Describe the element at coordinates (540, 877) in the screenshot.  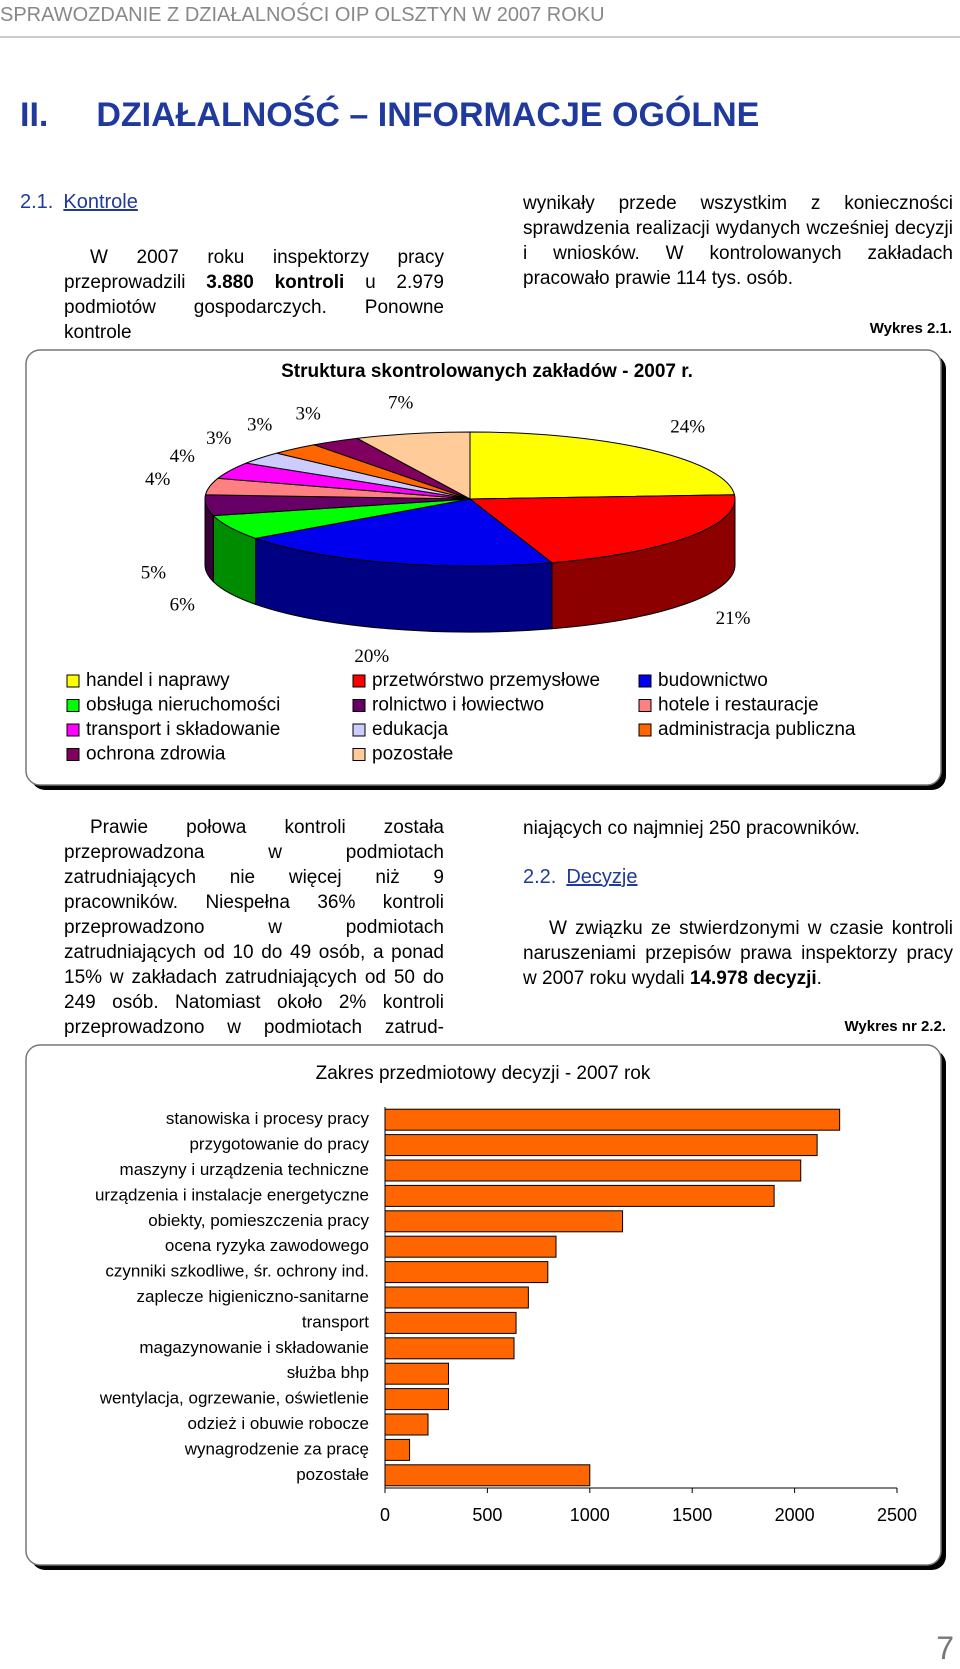
I see `section-number: 2.2.` at that location.